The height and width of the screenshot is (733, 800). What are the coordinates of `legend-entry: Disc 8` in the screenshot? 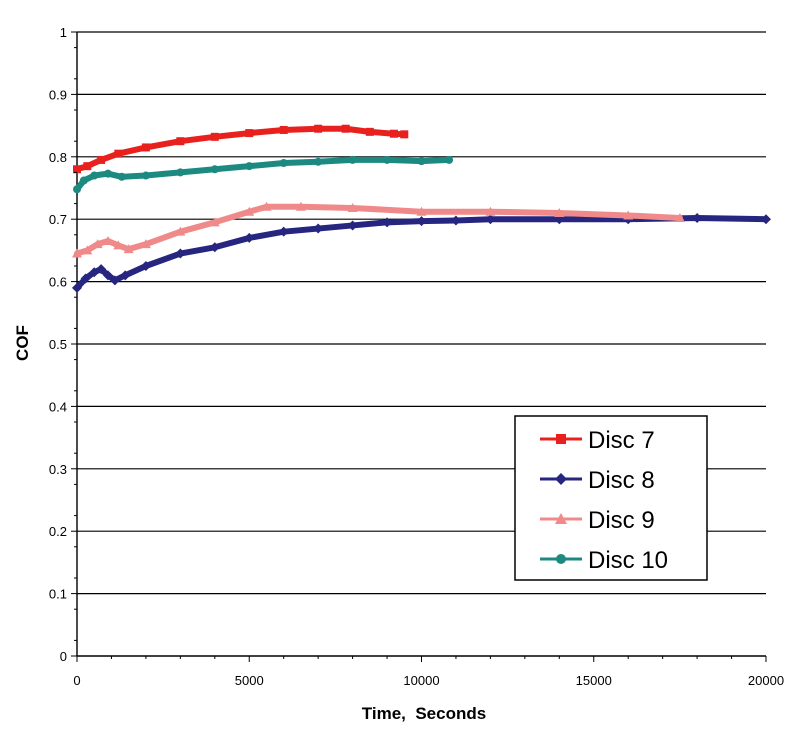 It's located at (597, 480).